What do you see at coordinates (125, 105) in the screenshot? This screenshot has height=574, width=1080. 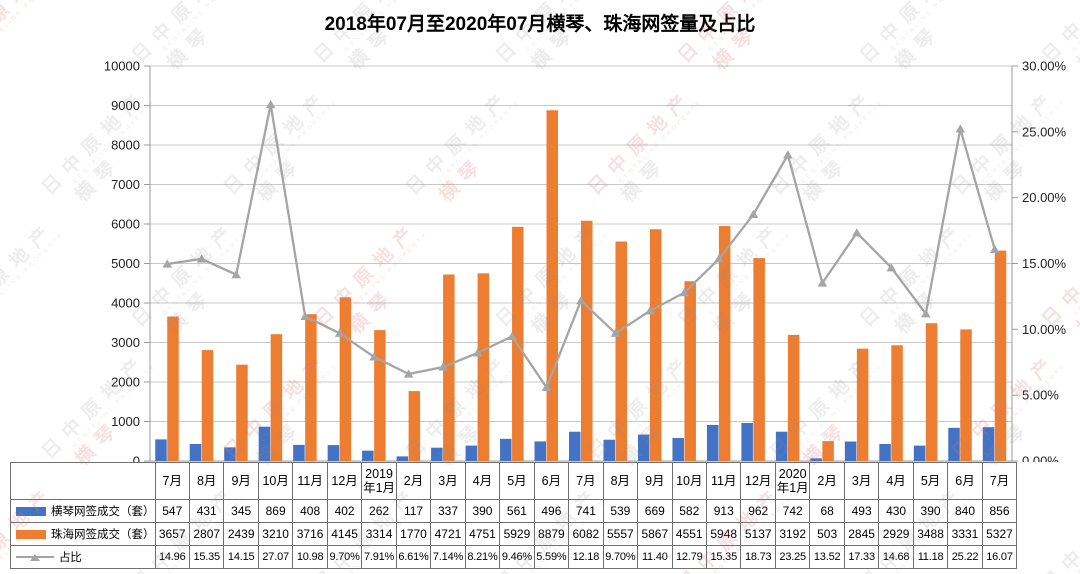 I see `left-axis-label: 9000` at bounding box center [125, 105].